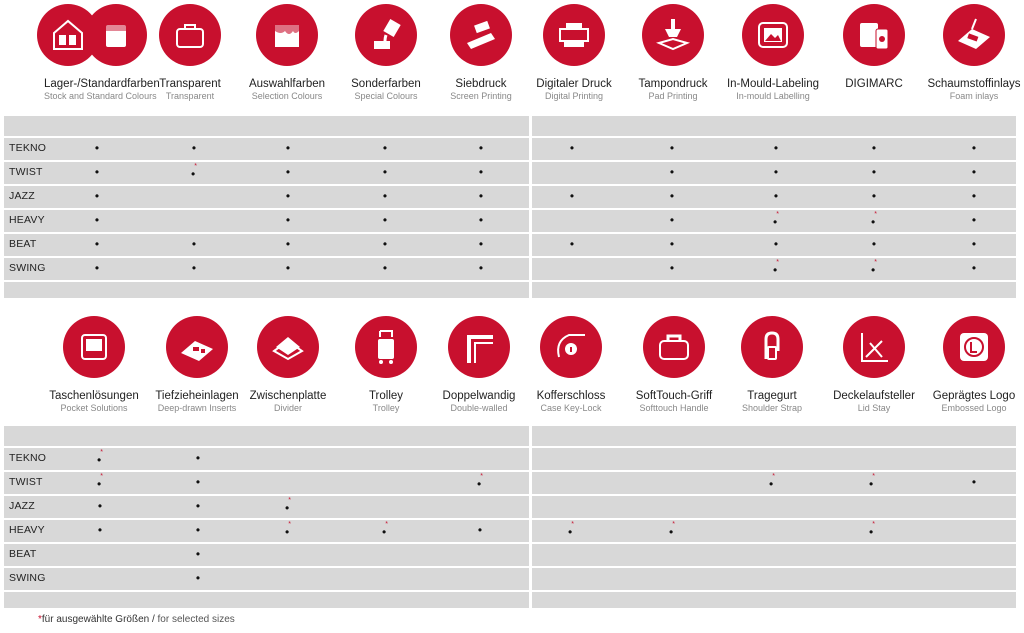 This screenshot has height=633, width=1024. Describe the element at coordinates (772, 408) in the screenshot. I see `feature-label-en: Shoulder Strap` at that location.